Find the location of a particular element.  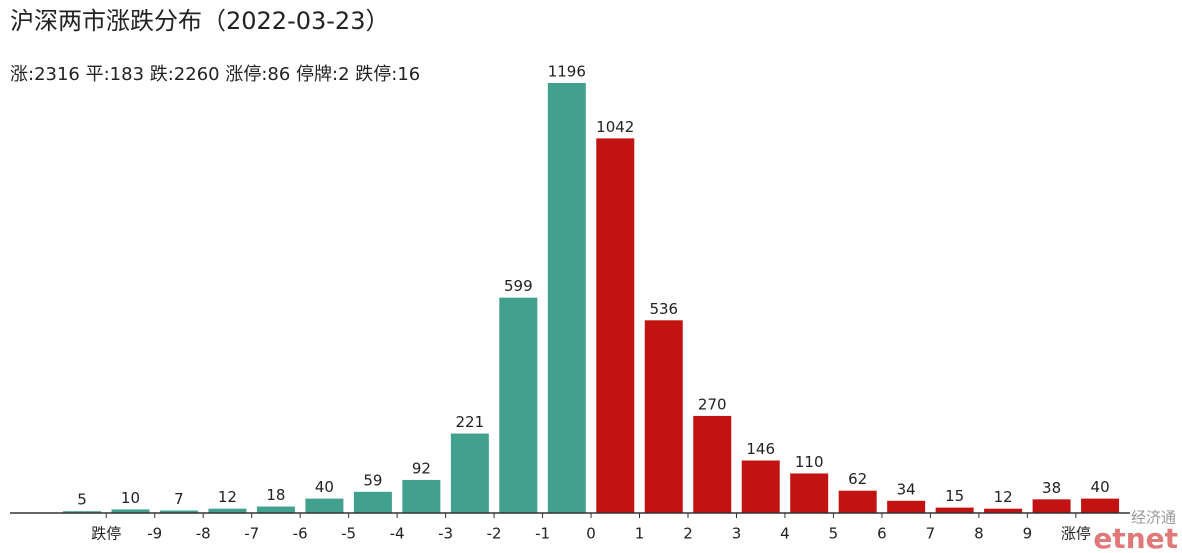

x-tick-label: 8 is located at coordinates (979, 534).